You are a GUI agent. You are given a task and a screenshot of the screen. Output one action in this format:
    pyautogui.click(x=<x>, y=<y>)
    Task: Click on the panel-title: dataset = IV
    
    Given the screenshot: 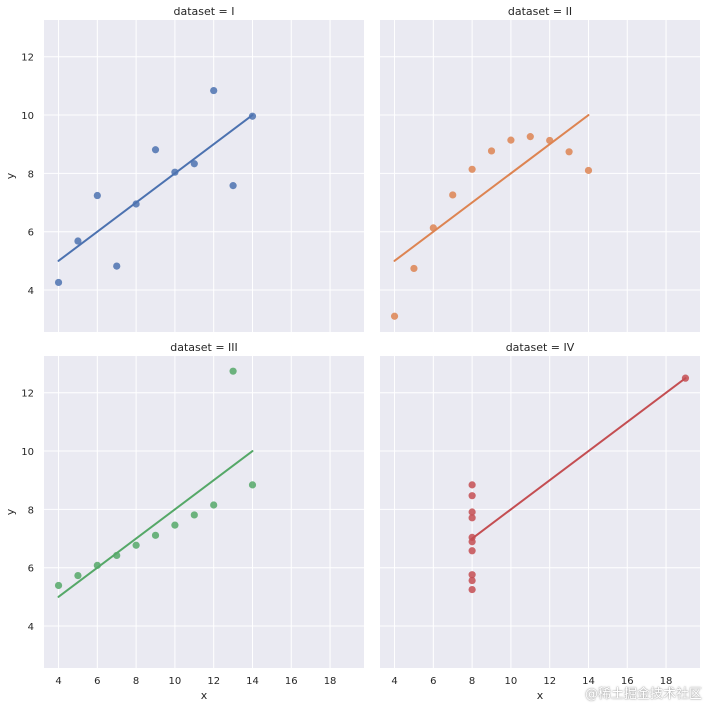 What is the action you would take?
    pyautogui.click(x=540, y=347)
    